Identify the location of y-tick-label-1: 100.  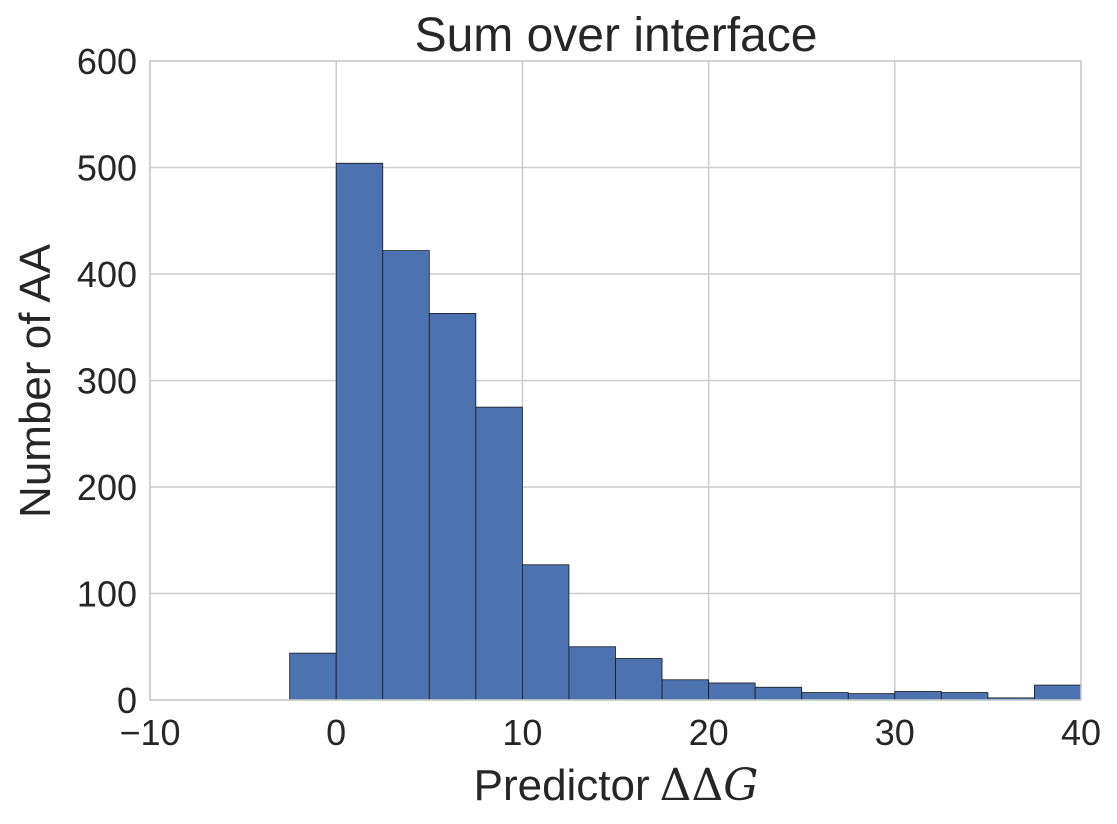
(107, 594).